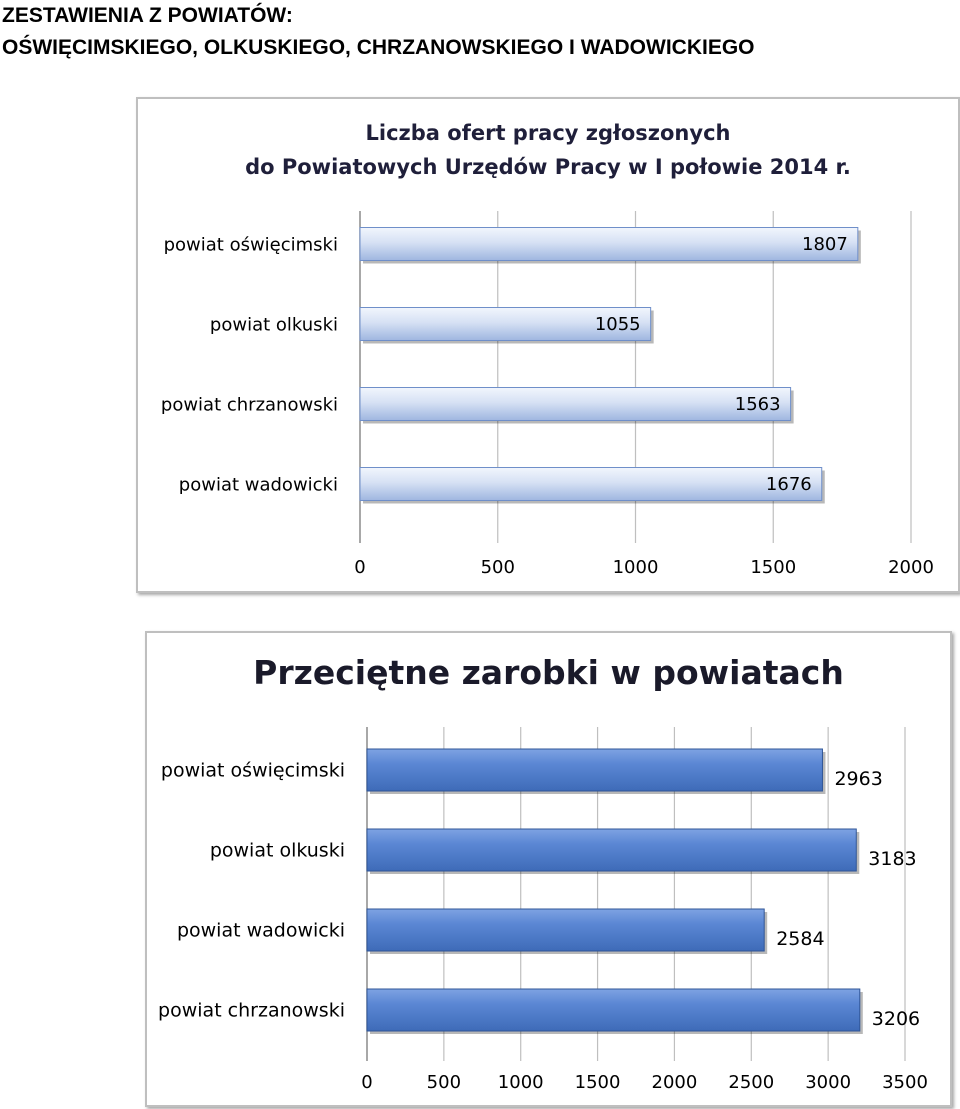  I want to click on data-label: 3183, so click(892, 859).